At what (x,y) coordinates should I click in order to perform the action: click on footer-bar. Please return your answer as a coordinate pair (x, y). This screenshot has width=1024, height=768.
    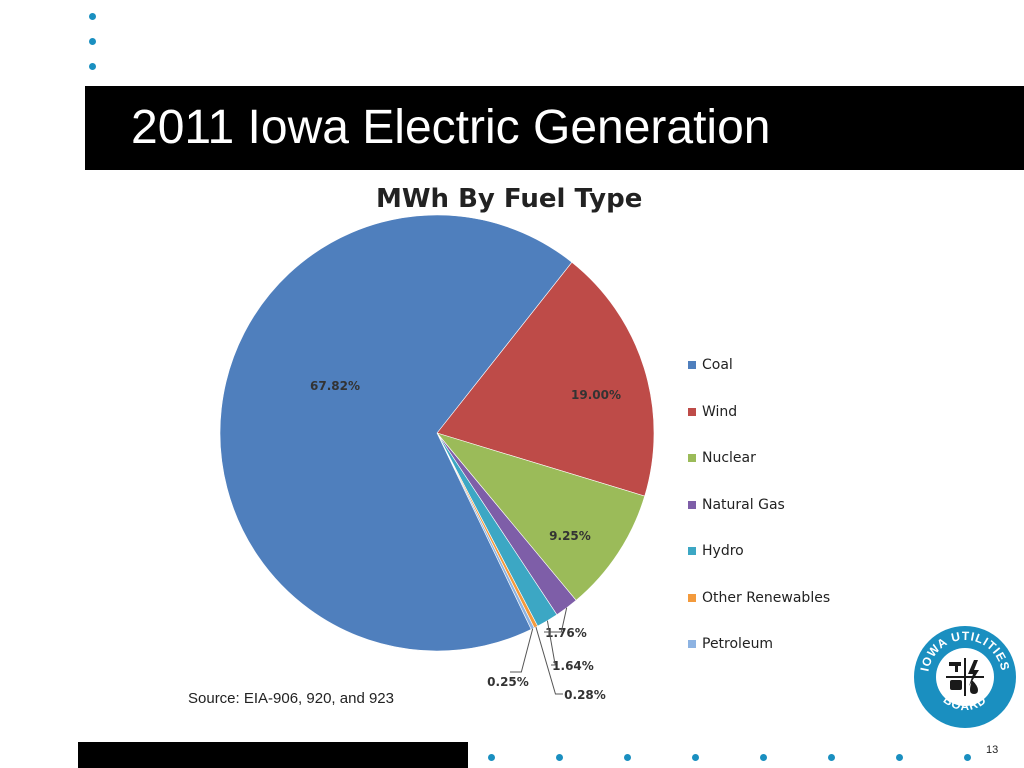
    Looking at the image, I should click on (273, 755).